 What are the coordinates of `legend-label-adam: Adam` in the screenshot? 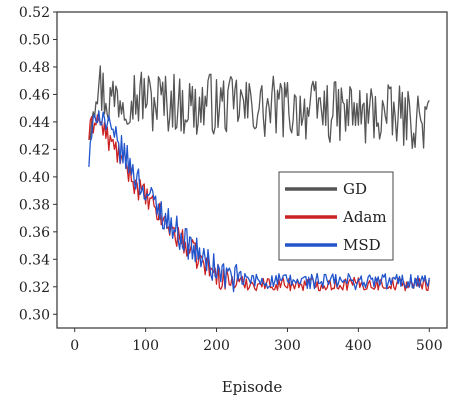 It's located at (364, 217).